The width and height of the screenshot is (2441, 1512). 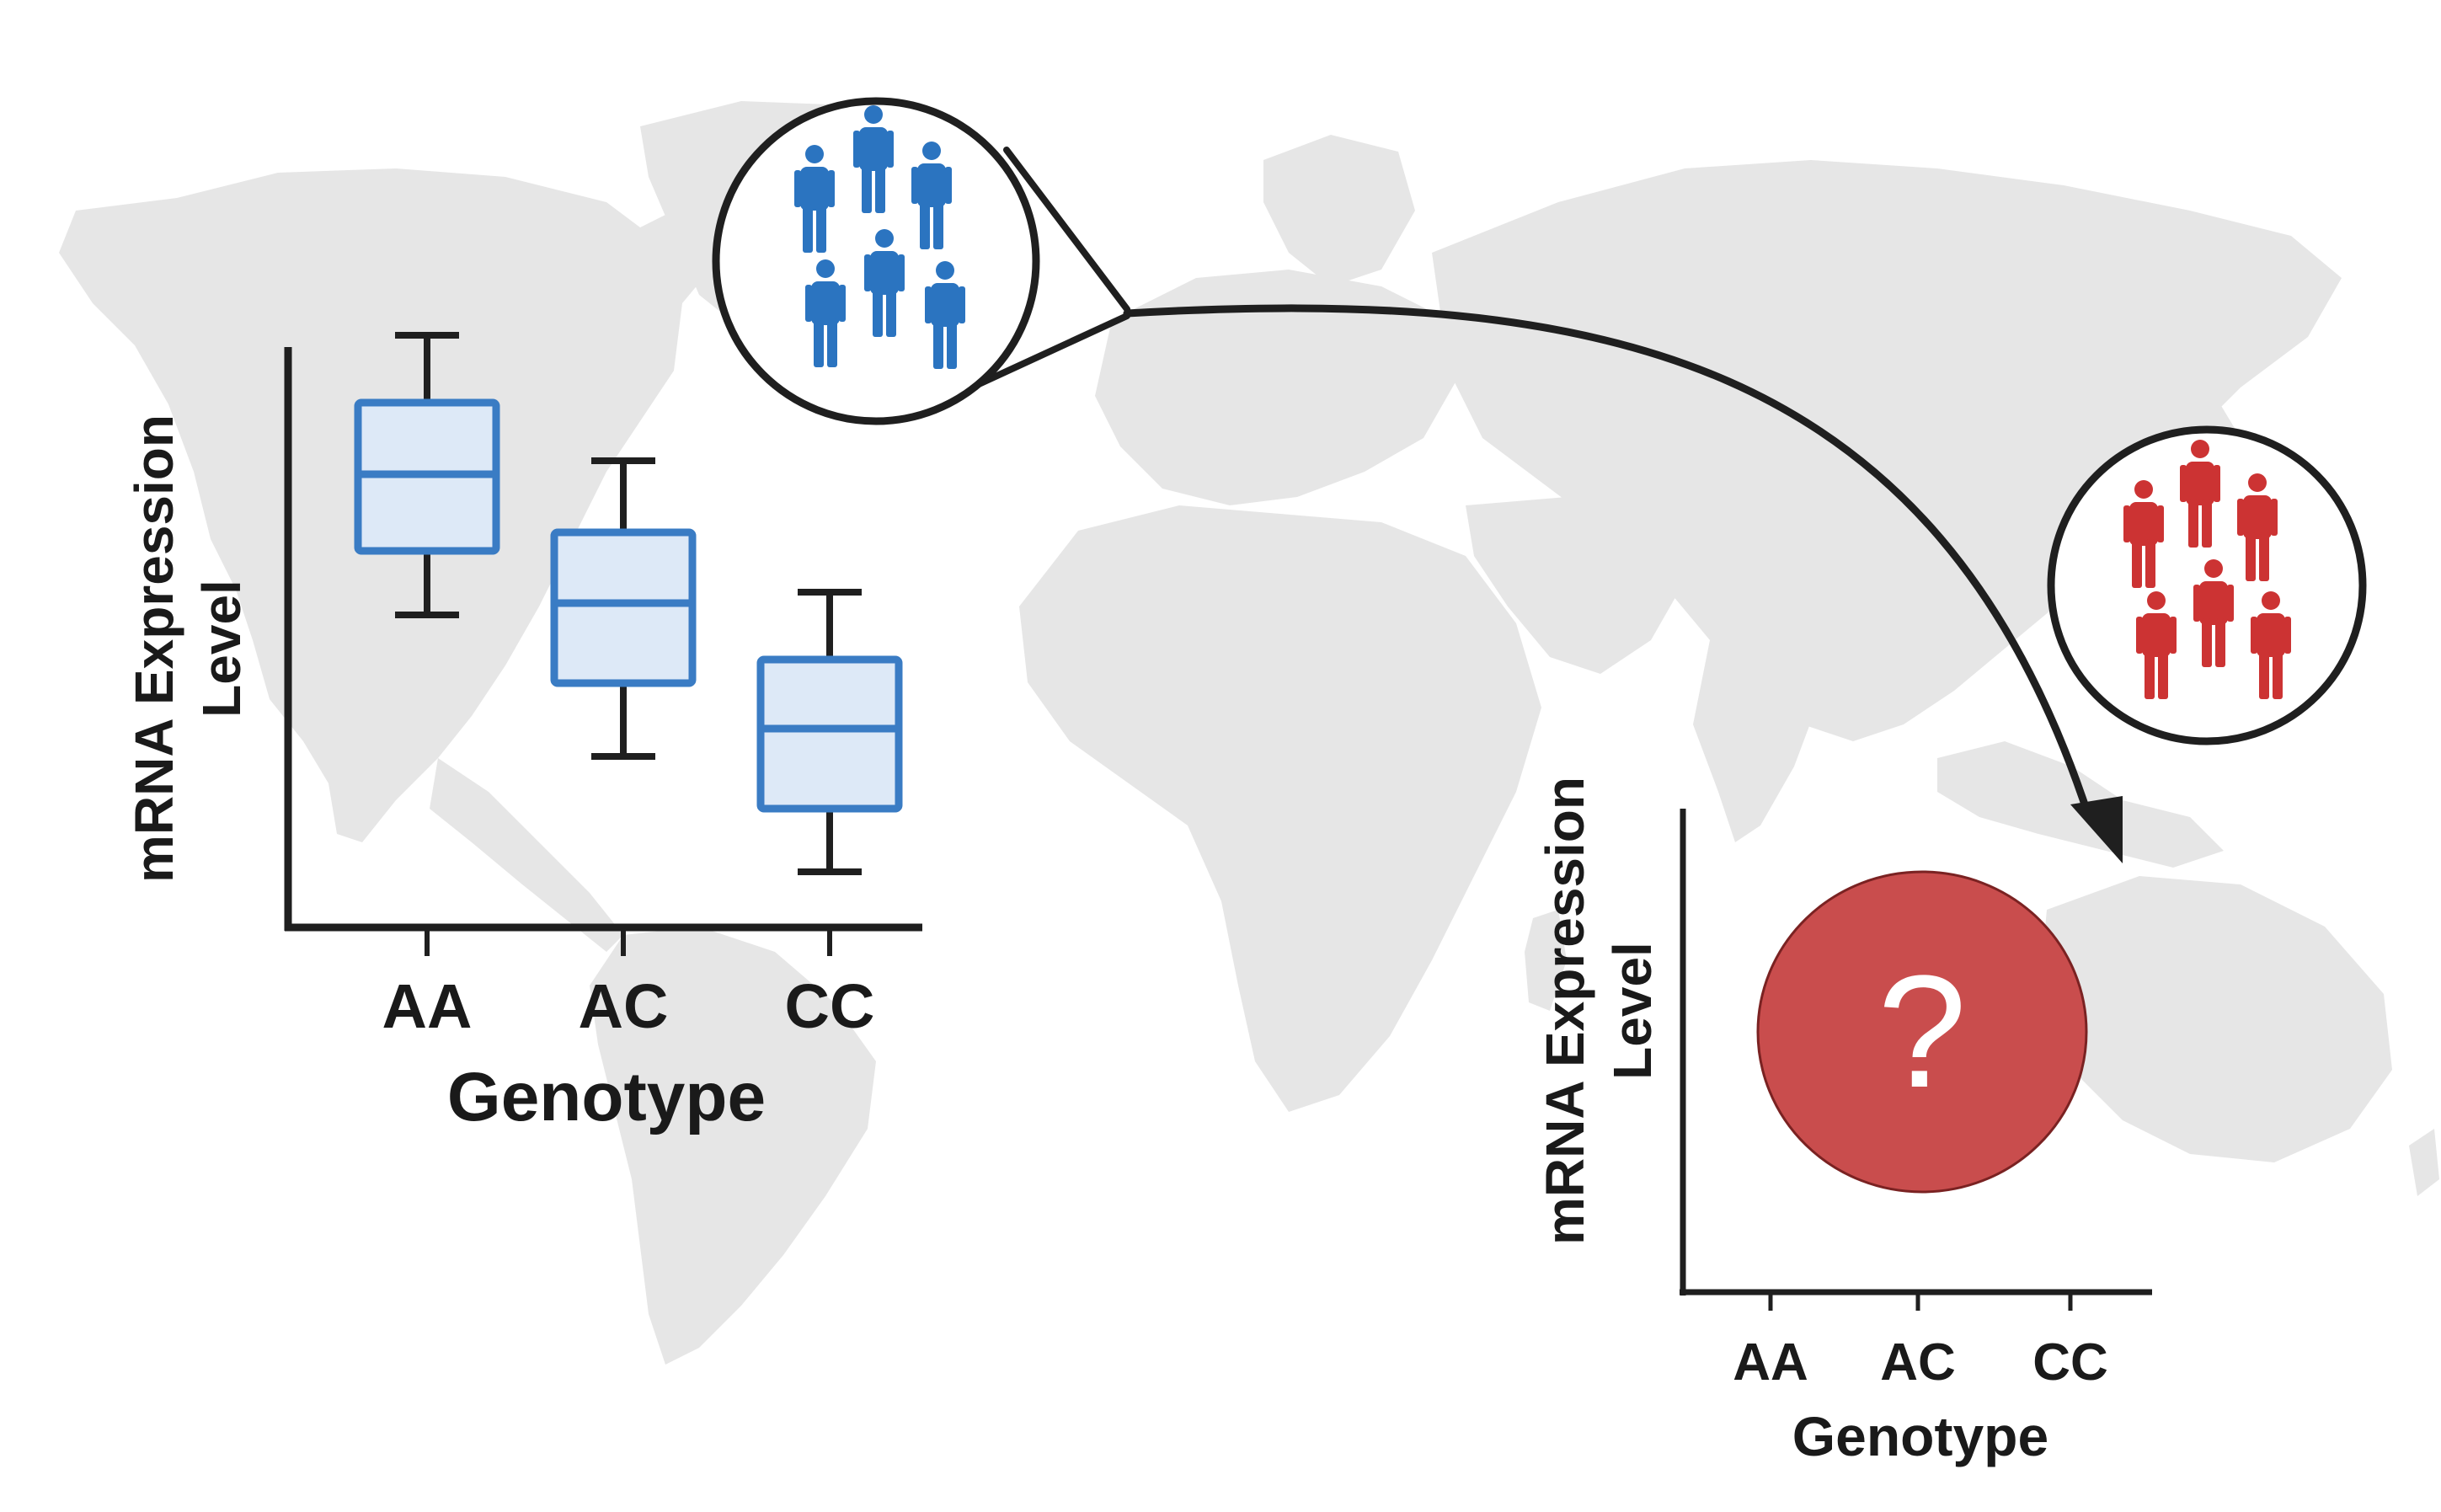 What do you see at coordinates (830, 1006) in the screenshot?
I see `left-x-tick-label: CC` at bounding box center [830, 1006].